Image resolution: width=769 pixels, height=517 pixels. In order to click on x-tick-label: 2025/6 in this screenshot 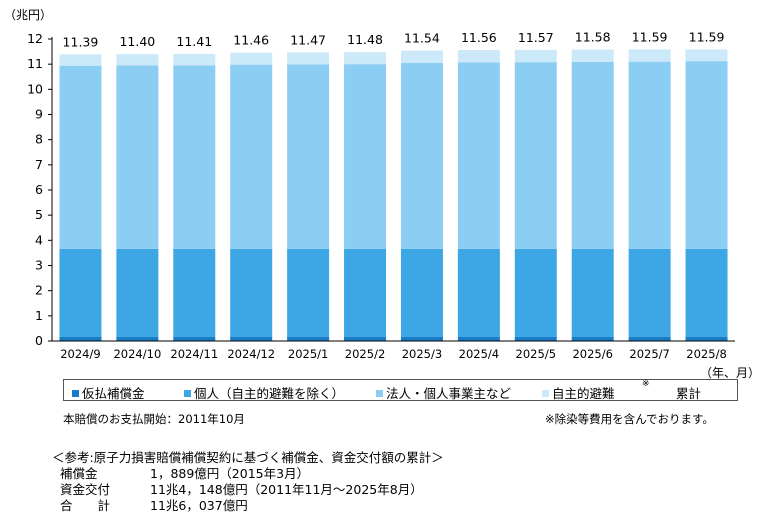, I will do `click(592, 354)`.